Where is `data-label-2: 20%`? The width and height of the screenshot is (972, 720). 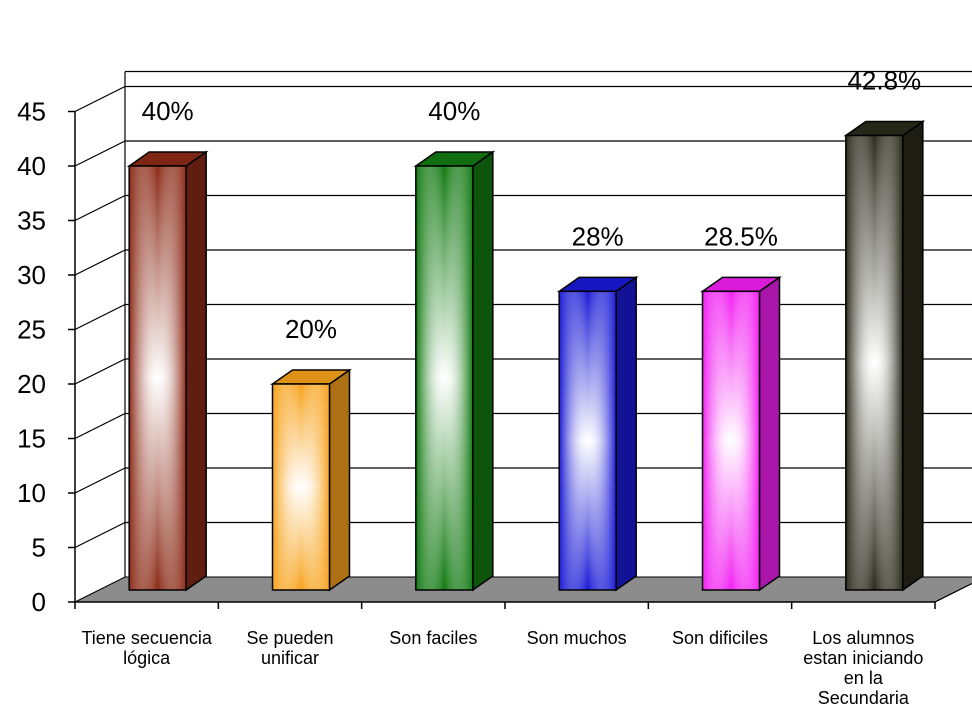 data-label-2: 20% is located at coordinates (311, 329).